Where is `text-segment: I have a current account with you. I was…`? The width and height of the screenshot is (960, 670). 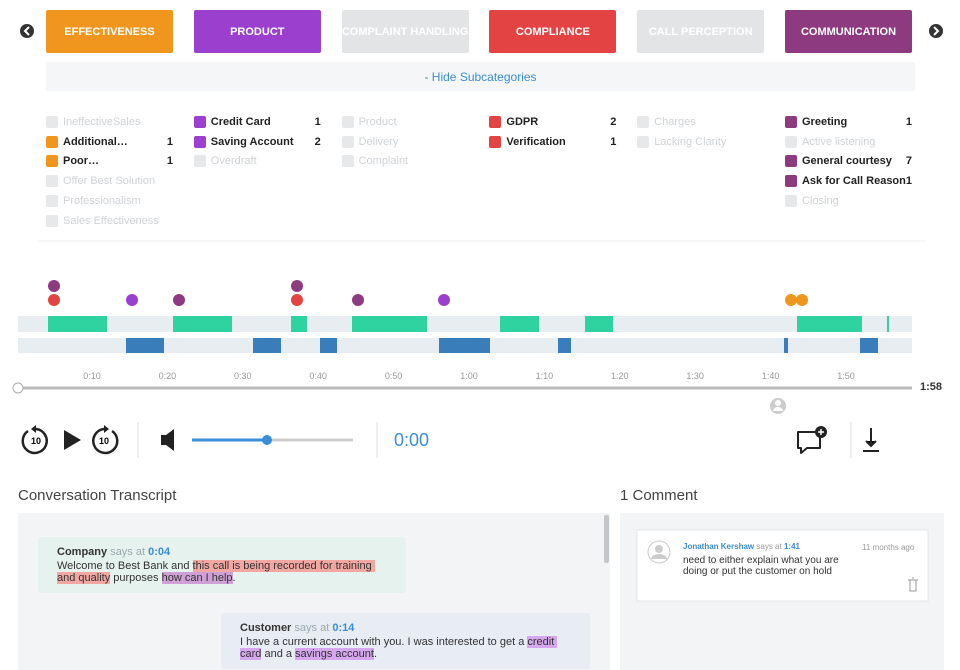
text-segment: I have a current account with you. I was… is located at coordinates (384, 642).